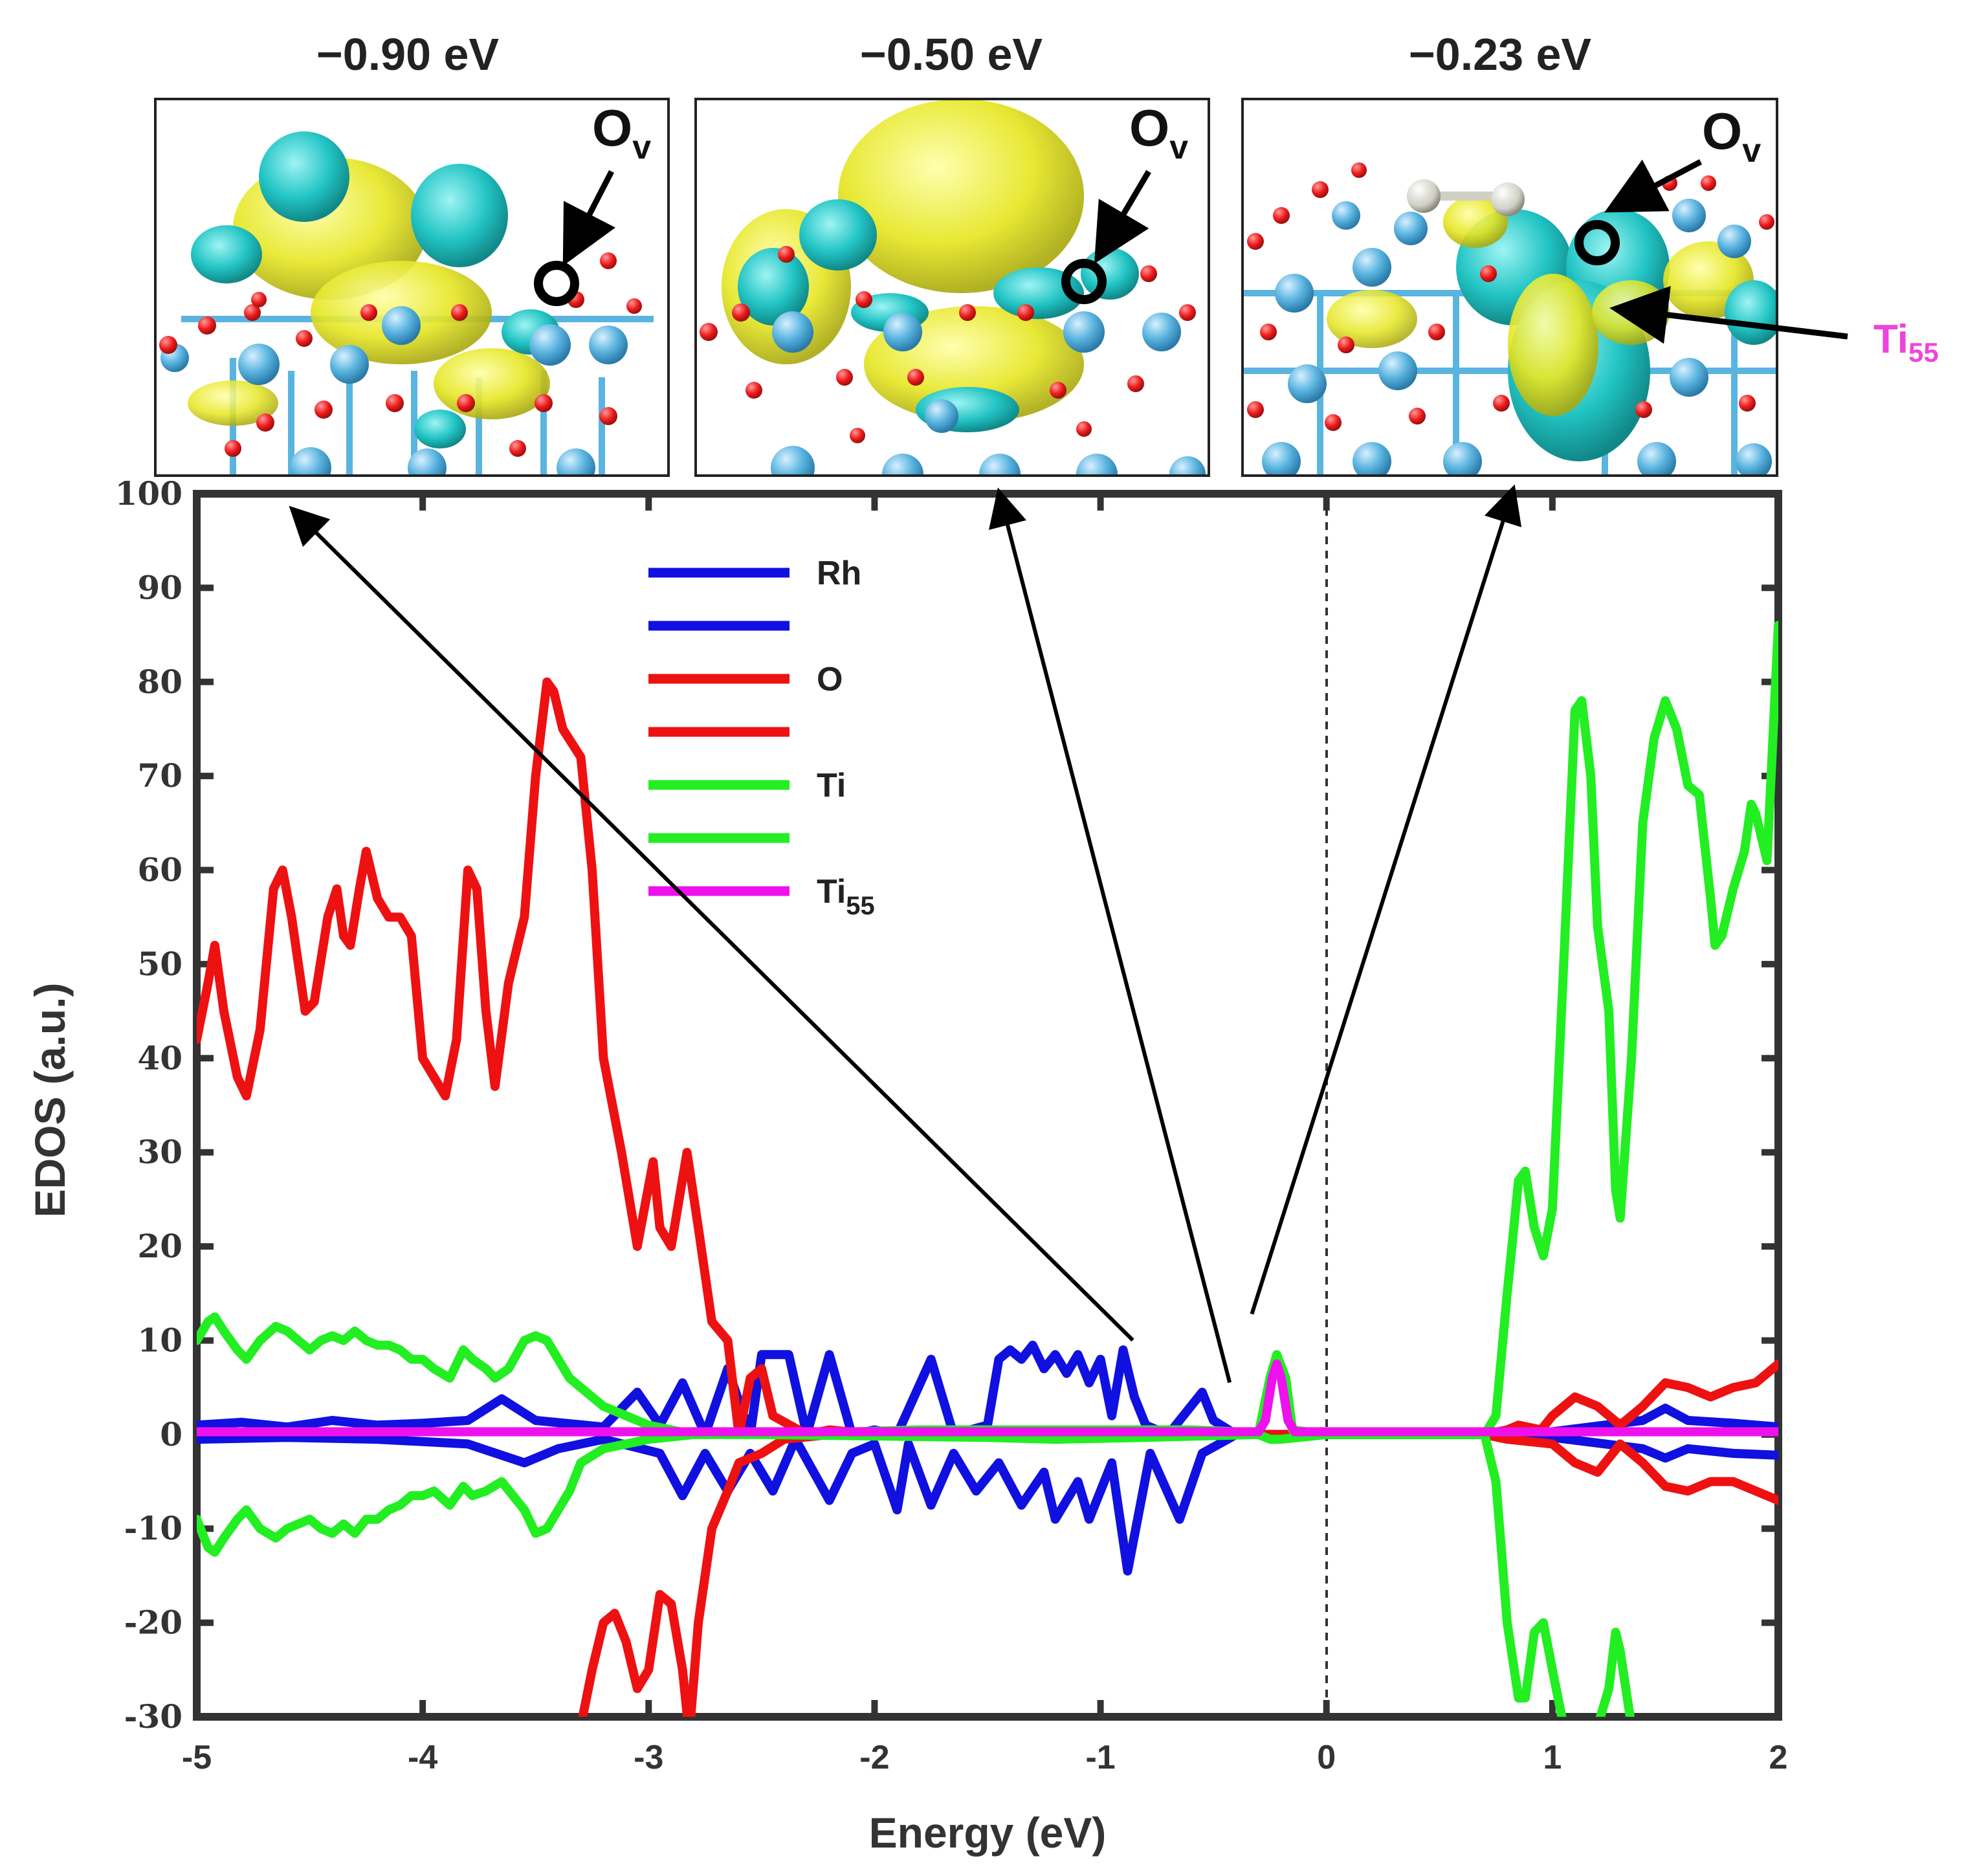 The width and height of the screenshot is (1977, 1876). Describe the element at coordinates (1906, 342) in the screenshot. I see `ti55-label: Ti55` at that location.